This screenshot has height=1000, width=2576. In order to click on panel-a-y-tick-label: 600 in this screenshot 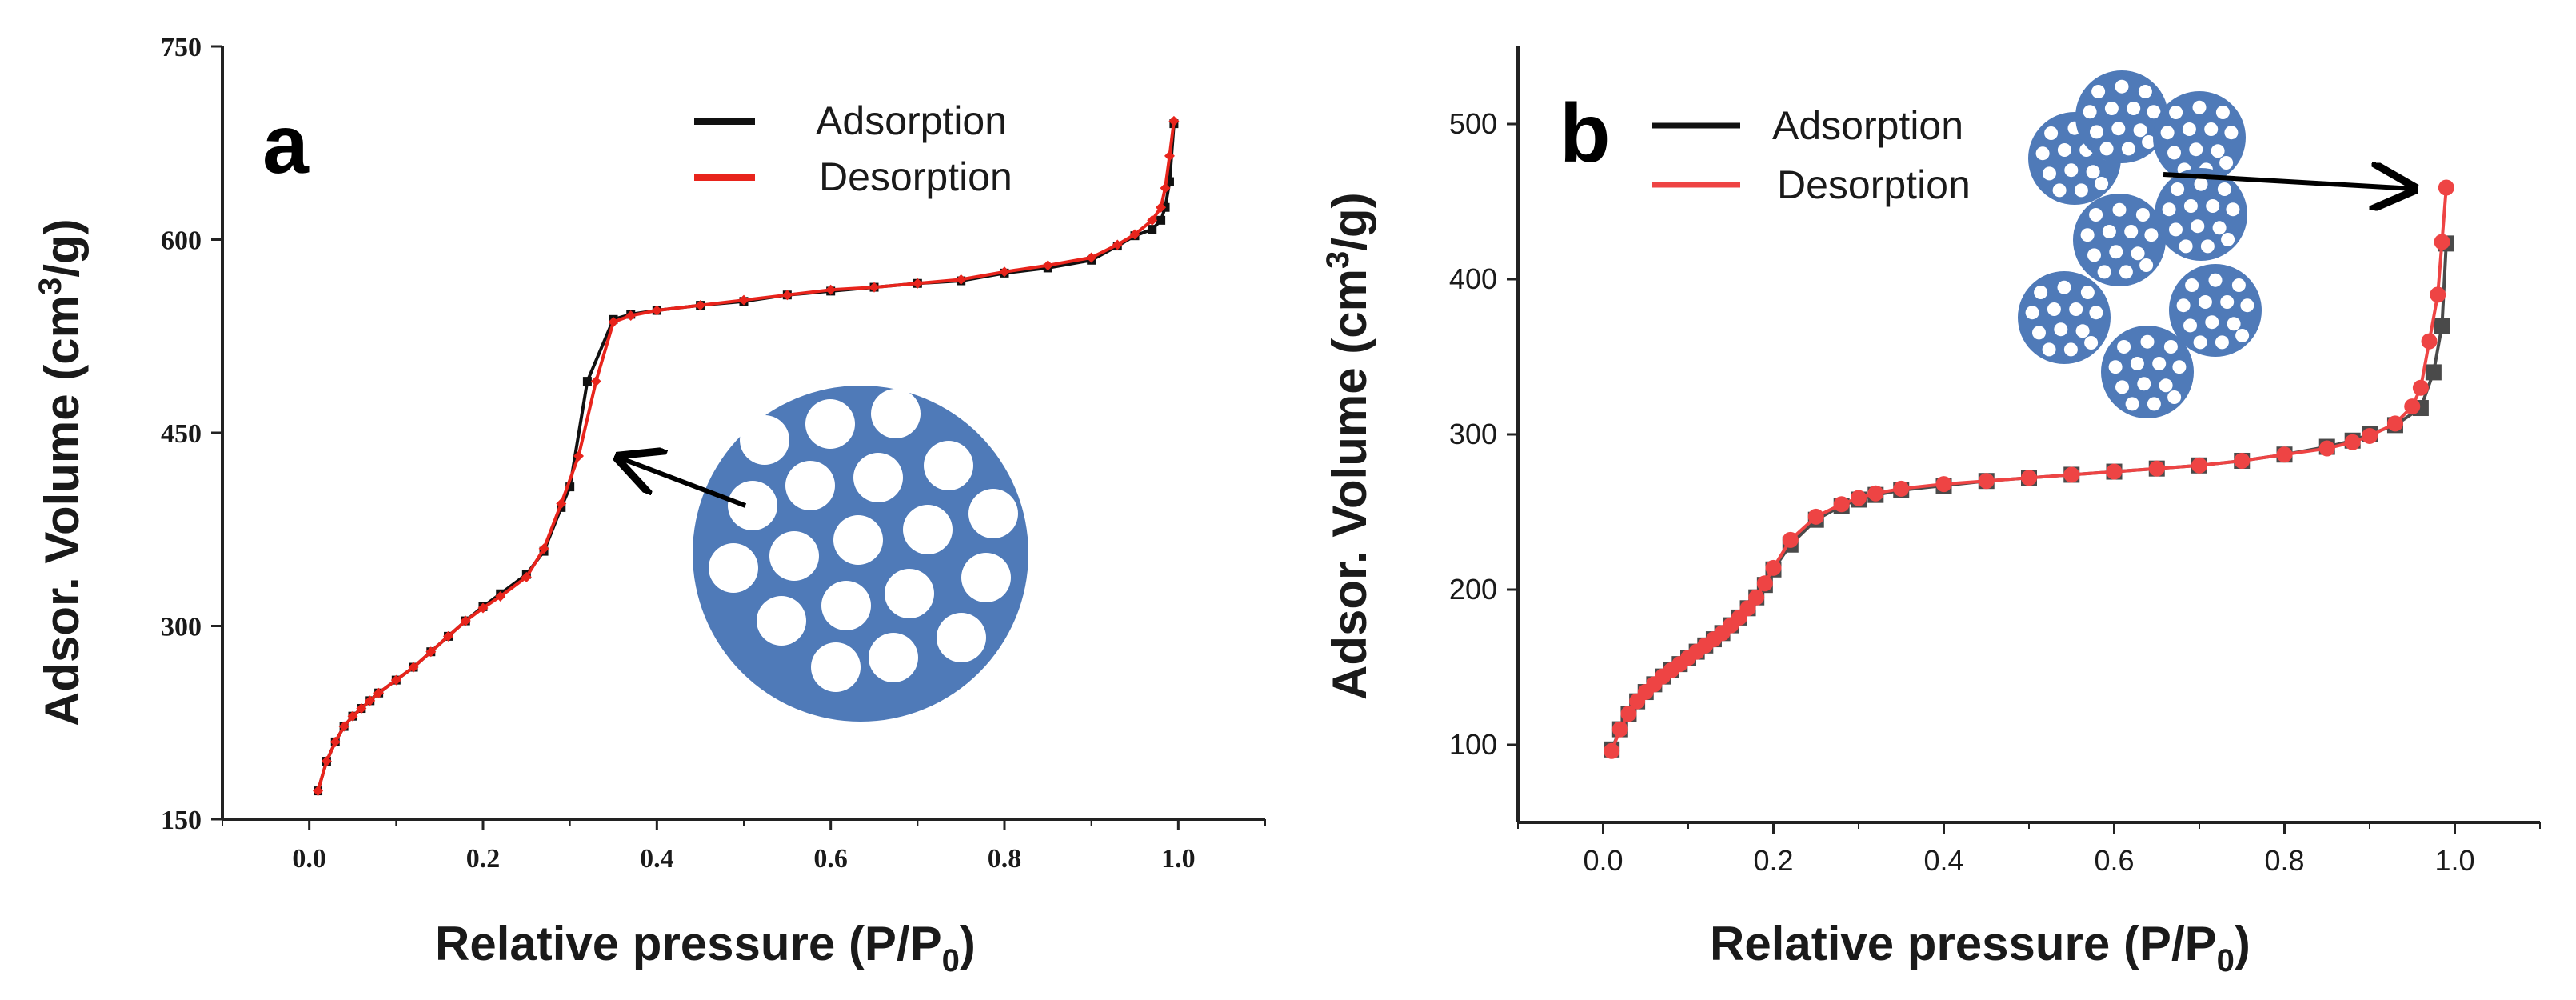, I will do `click(181, 241)`.